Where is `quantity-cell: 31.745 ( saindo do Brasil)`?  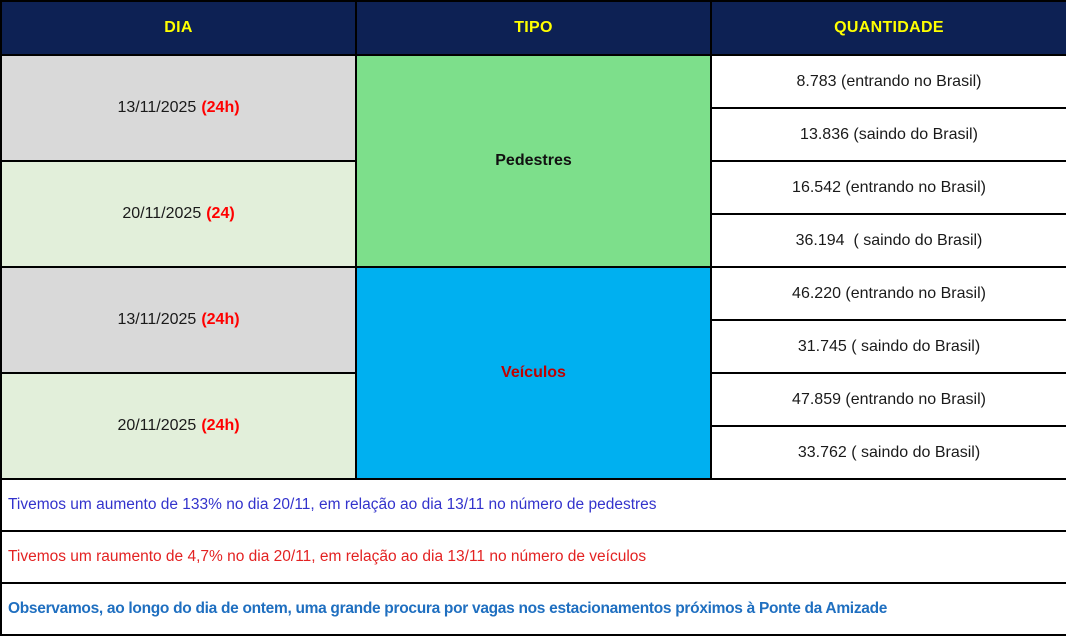 quantity-cell: 31.745 ( saindo do Brasil) is located at coordinates (888, 346).